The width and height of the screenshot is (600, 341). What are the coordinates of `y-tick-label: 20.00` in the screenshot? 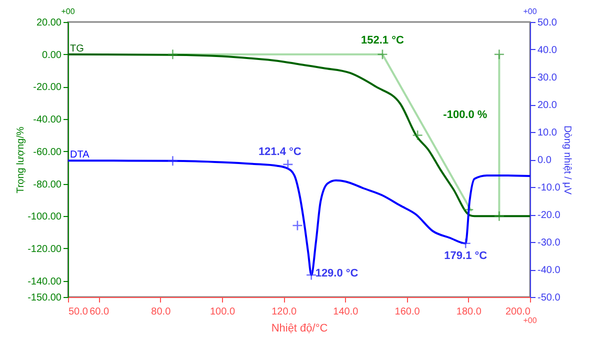 It's located at (49, 23).